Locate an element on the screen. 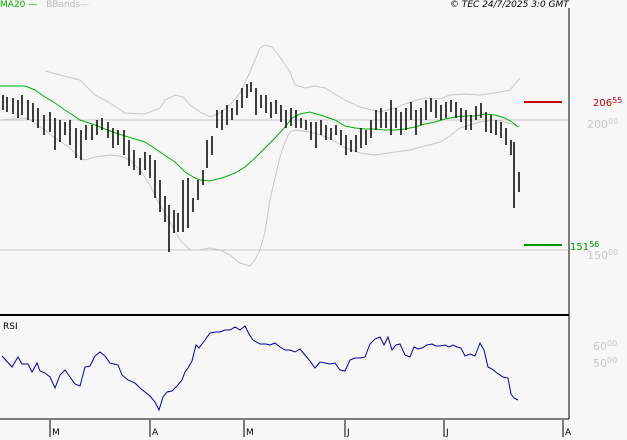 The width and height of the screenshot is (627, 440). x-label-aug: A is located at coordinates (568, 433).